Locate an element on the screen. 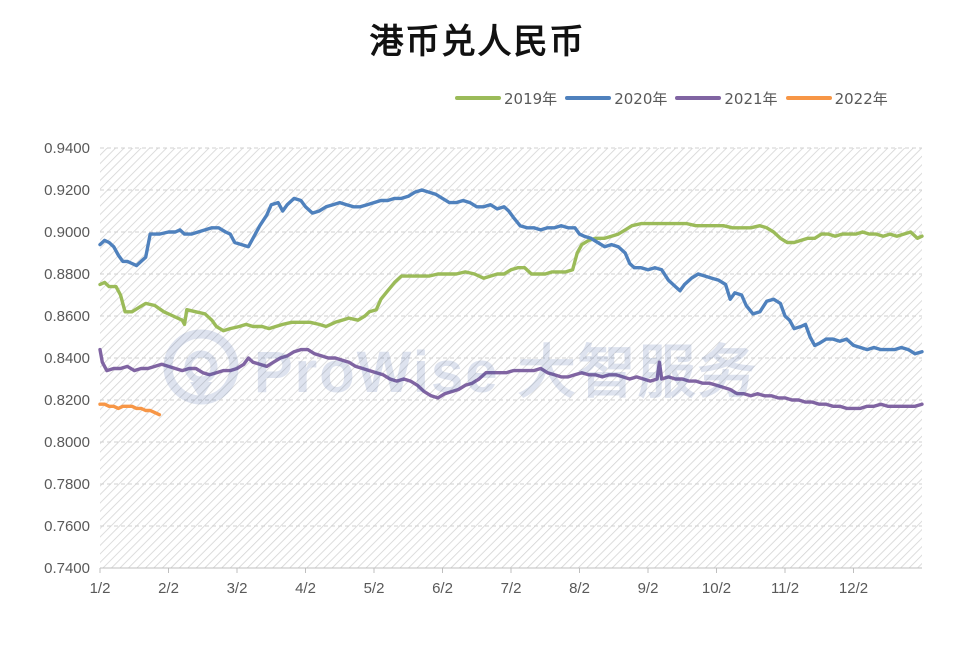 The image size is (955, 659). watermark-logo-icon is located at coordinates (201, 367).